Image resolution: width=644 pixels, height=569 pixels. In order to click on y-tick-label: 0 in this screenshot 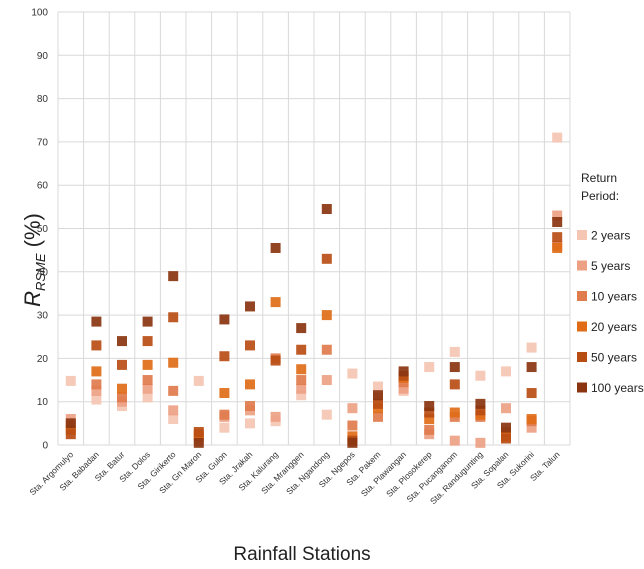, I will do `click(45, 446)`.